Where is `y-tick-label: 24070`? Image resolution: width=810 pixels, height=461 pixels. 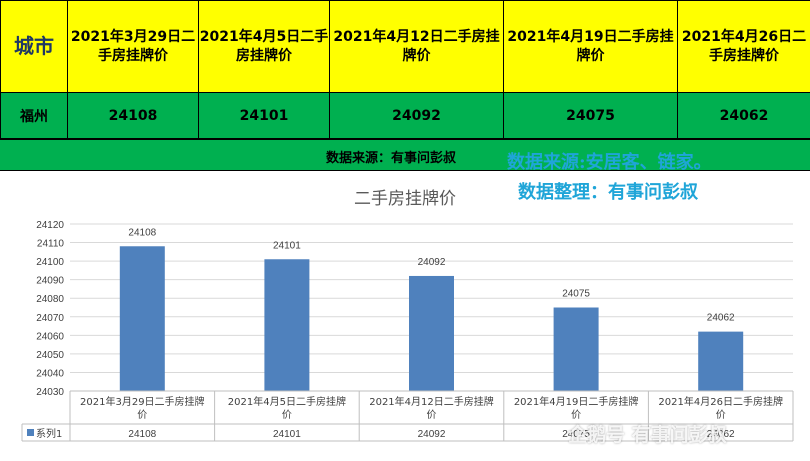
y-tick-label: 24070 is located at coordinates (50, 318).